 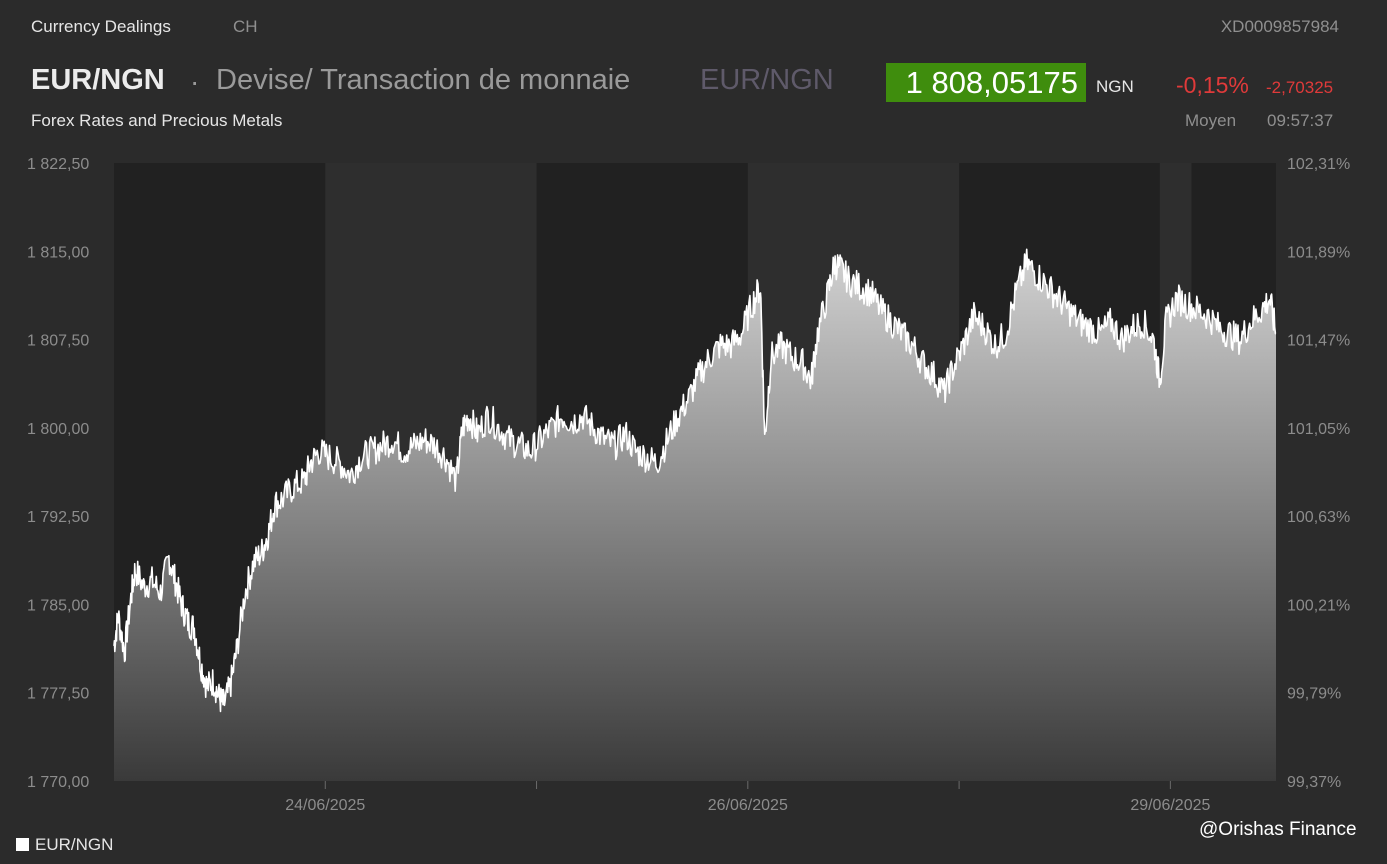 What do you see at coordinates (1211, 120) in the screenshot?
I see `price-type: Moyen` at bounding box center [1211, 120].